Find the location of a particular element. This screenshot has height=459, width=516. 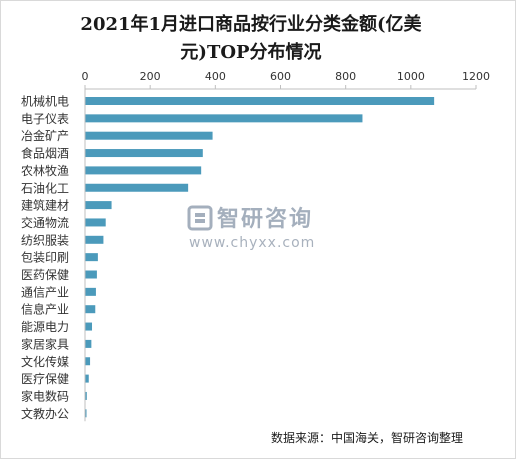

category-label: 电子仪表 is located at coordinates (45, 119).